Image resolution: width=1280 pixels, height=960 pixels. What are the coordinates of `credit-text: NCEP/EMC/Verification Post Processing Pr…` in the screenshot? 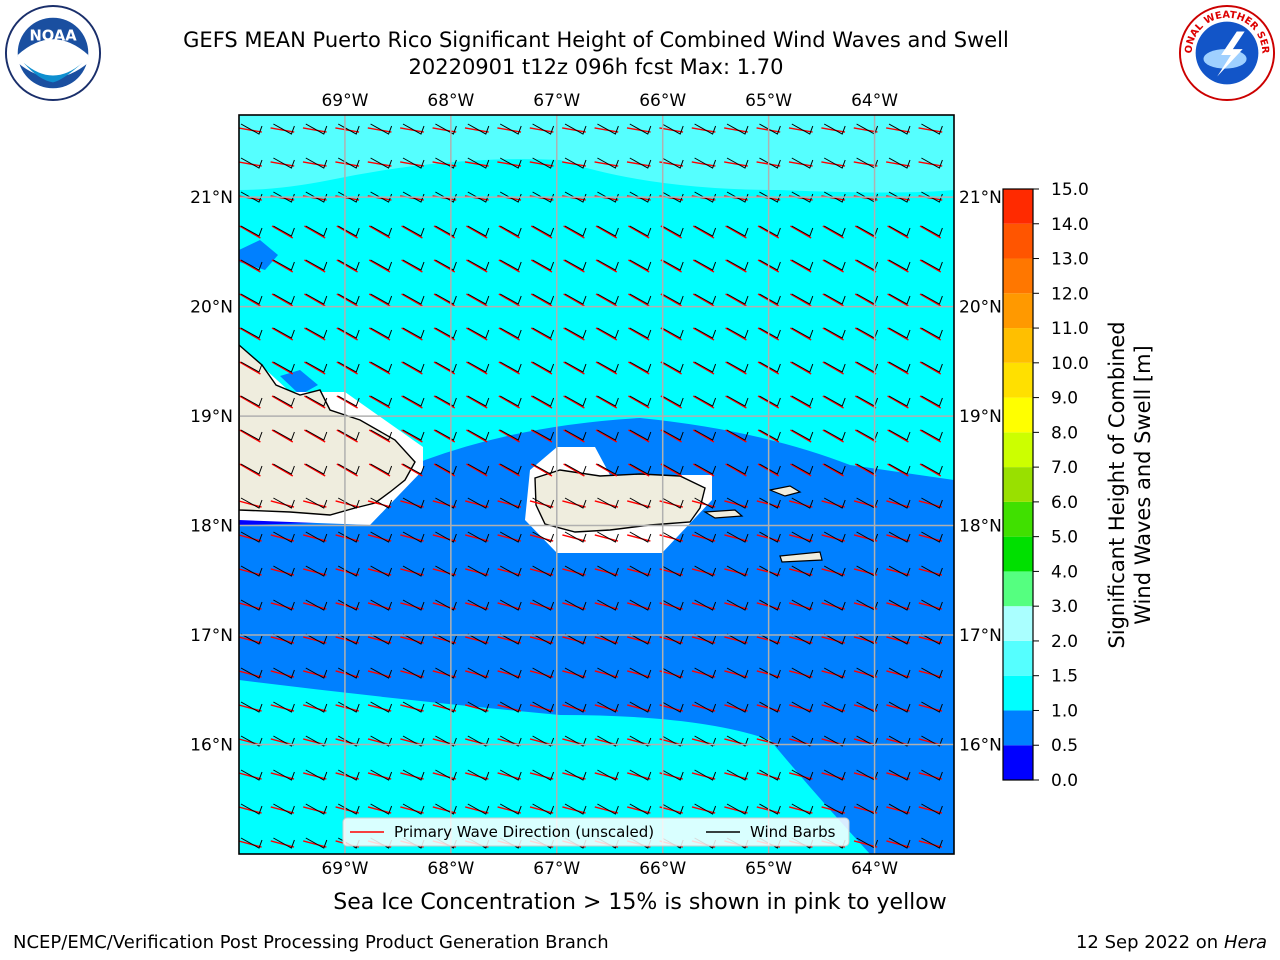 It's located at (311, 942).